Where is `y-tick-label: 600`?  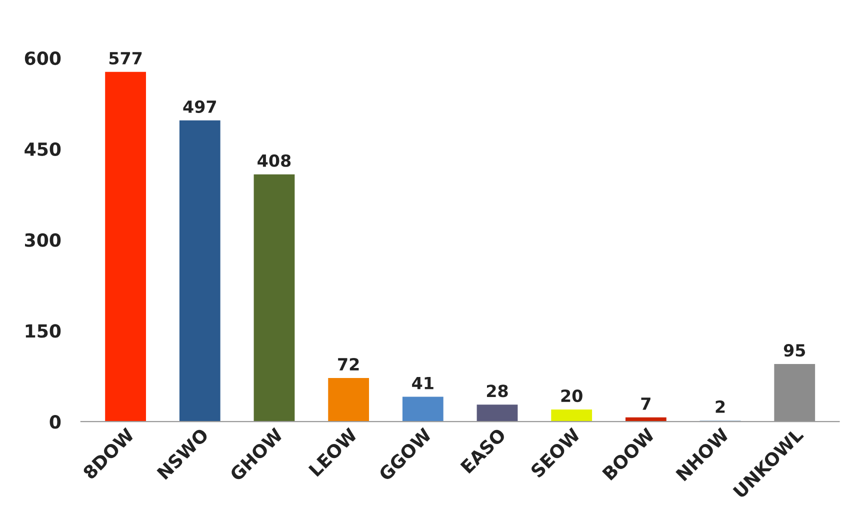
y-tick-label: 600 is located at coordinates (42, 58).